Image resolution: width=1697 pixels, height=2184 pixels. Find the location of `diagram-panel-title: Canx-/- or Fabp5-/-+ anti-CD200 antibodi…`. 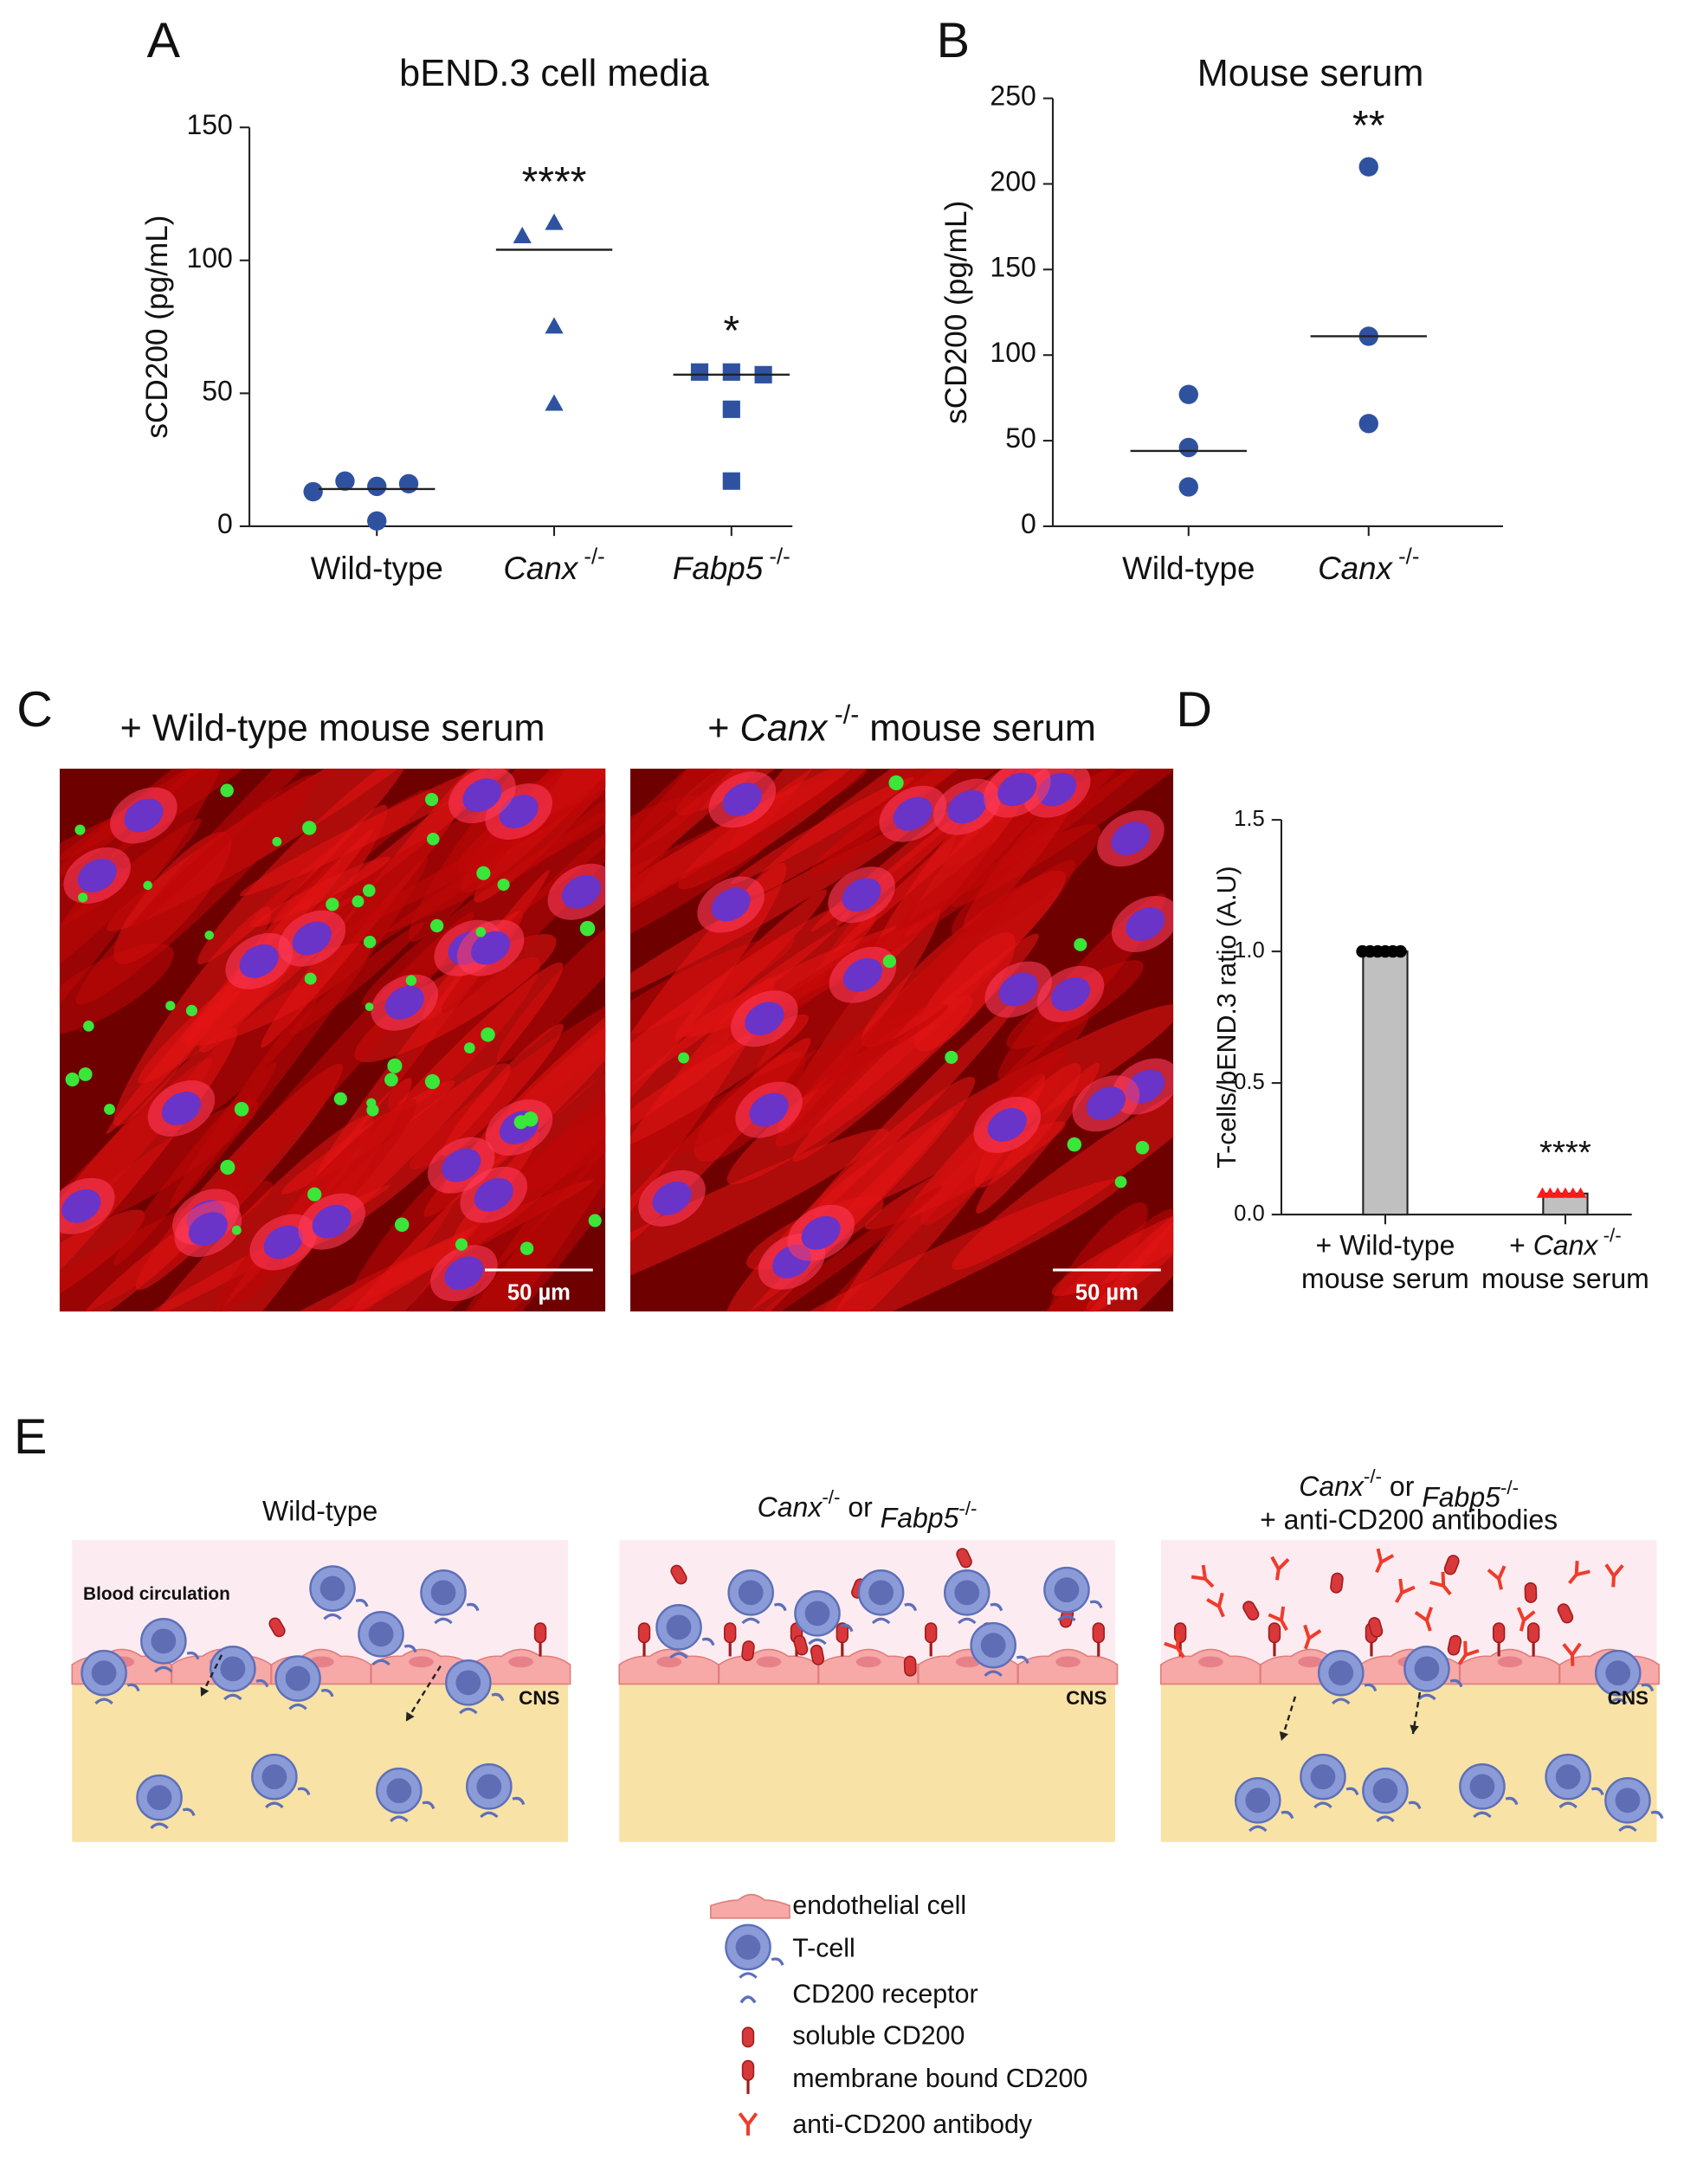

diagram-panel-title: Canx-/- or Fabp5-/-+ anti-CD200 antibodi… is located at coordinates (1409, 1501).